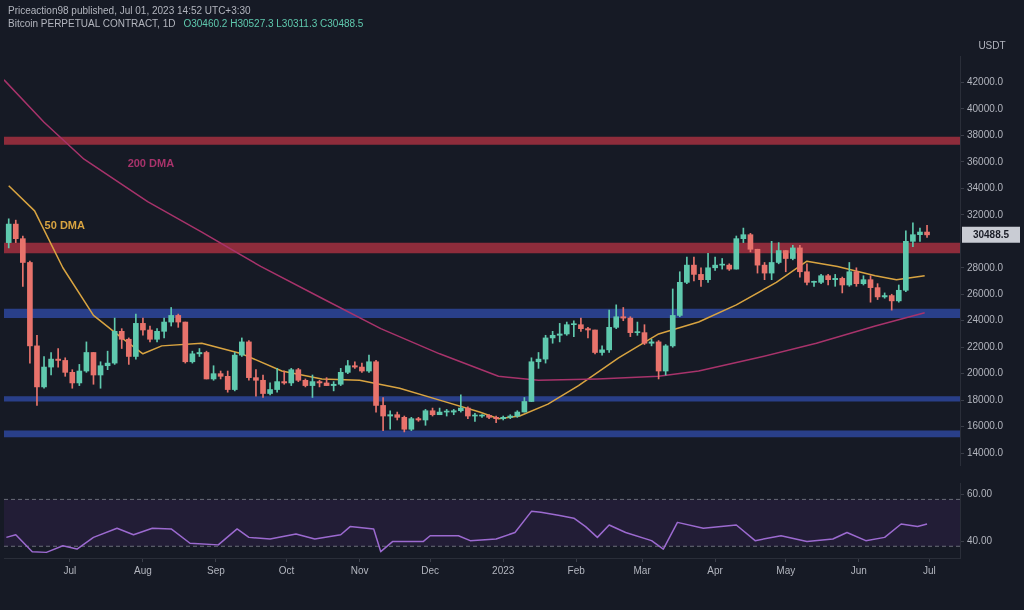 The height and width of the screenshot is (610, 1024). I want to click on y-tick-label: 24000.0, so click(985, 320).